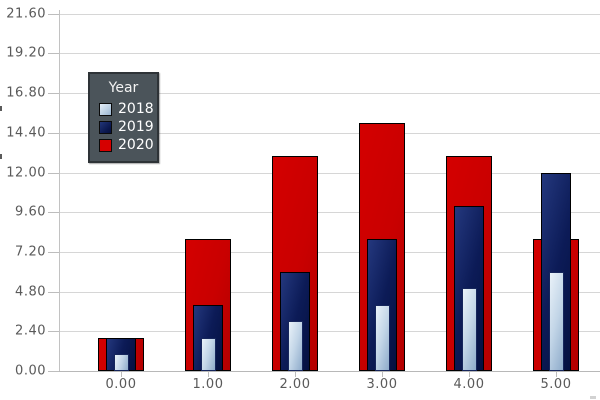  Describe the element at coordinates (121, 384) in the screenshot. I see `x-tick-label: 0.00` at that location.